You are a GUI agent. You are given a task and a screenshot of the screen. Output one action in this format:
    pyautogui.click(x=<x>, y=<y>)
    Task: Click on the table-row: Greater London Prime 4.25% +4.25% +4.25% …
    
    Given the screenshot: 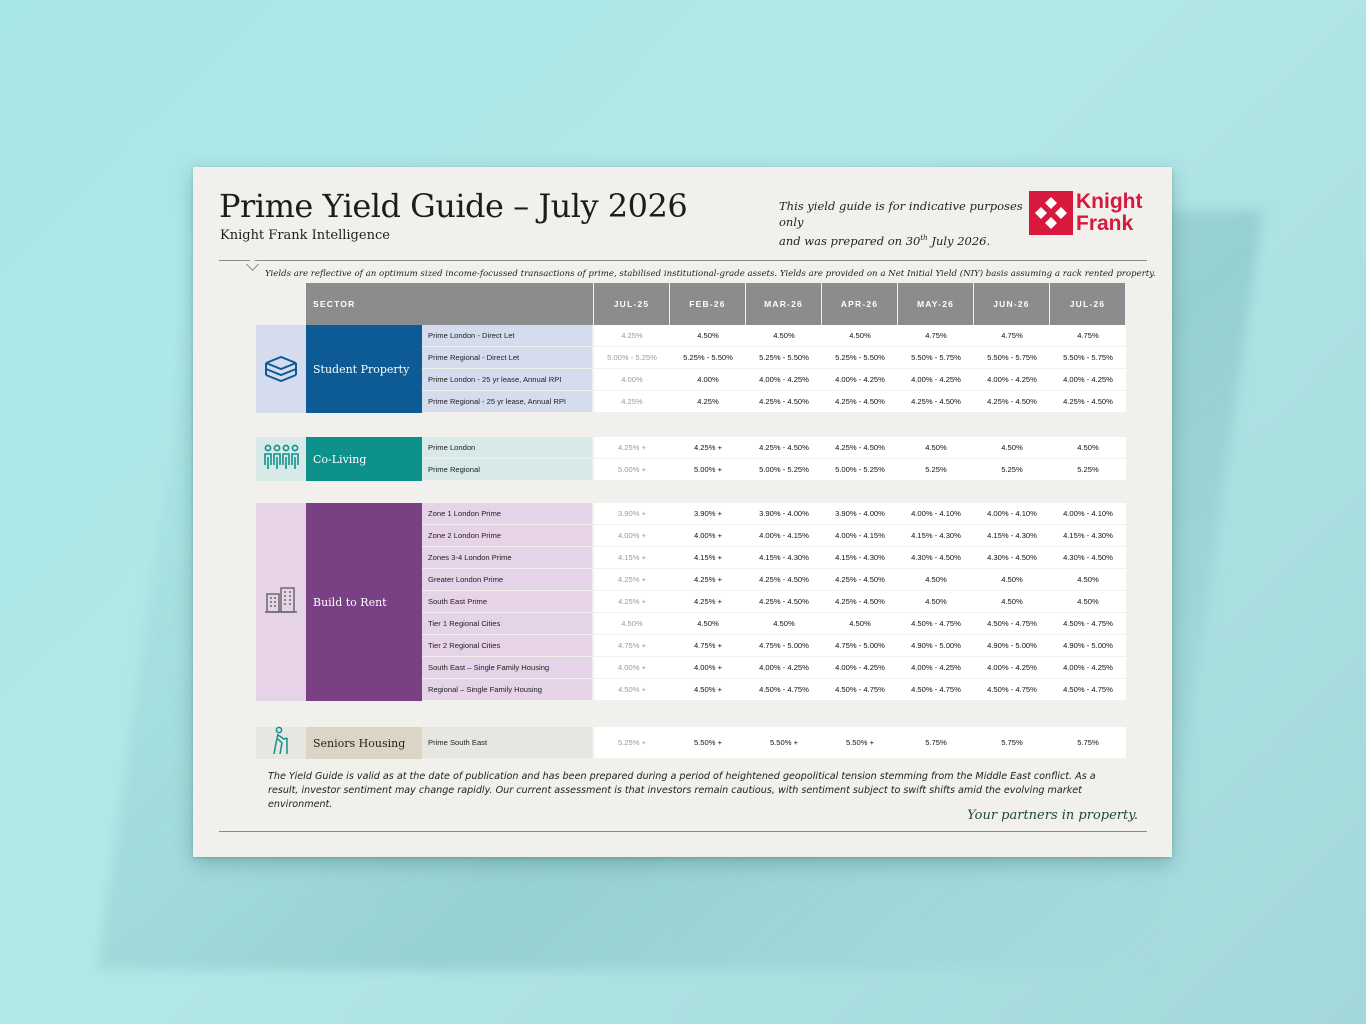 What is the action you would take?
    pyautogui.click(x=774, y=580)
    